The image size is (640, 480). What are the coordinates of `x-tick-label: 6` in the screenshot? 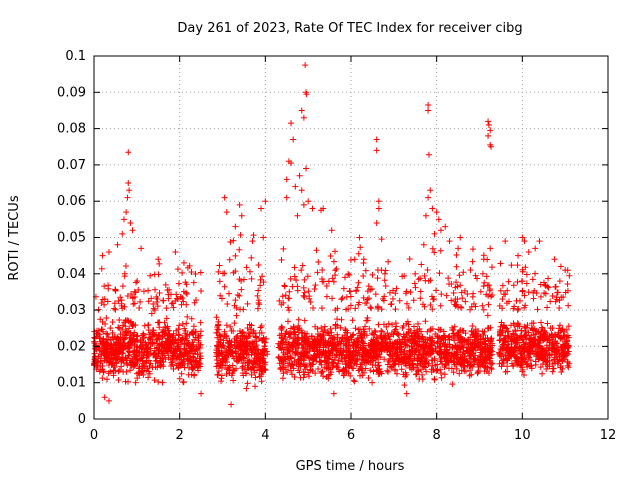 It's located at (351, 435).